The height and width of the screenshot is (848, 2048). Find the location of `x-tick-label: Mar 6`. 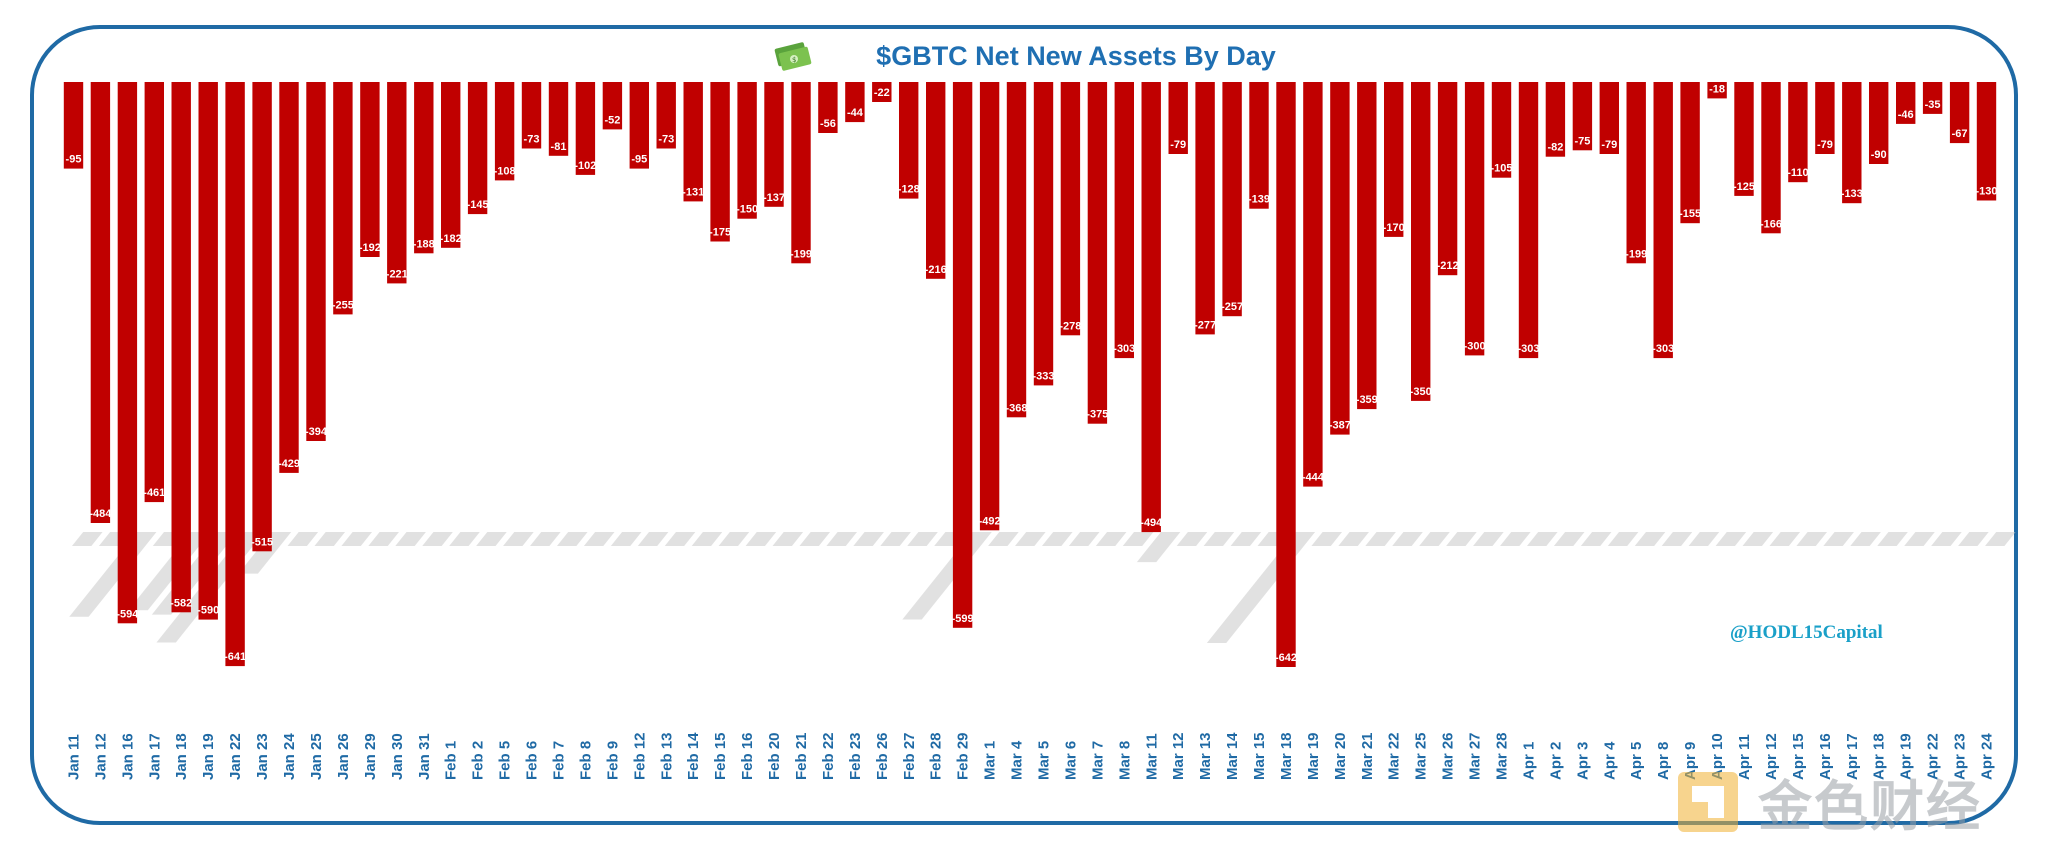

x-tick-label: Mar 6 is located at coordinates (1070, 760).